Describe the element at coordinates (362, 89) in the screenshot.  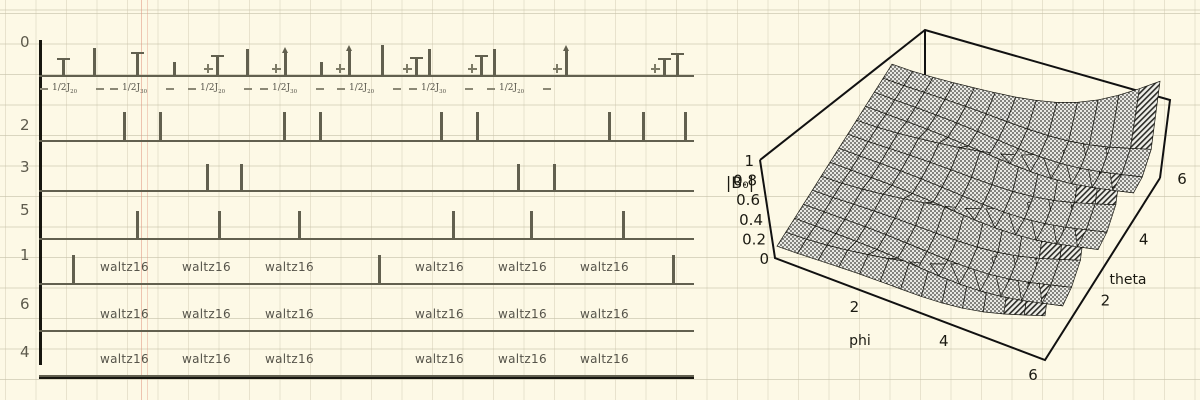
I see `delay-label-4: 1/2J20` at that location.